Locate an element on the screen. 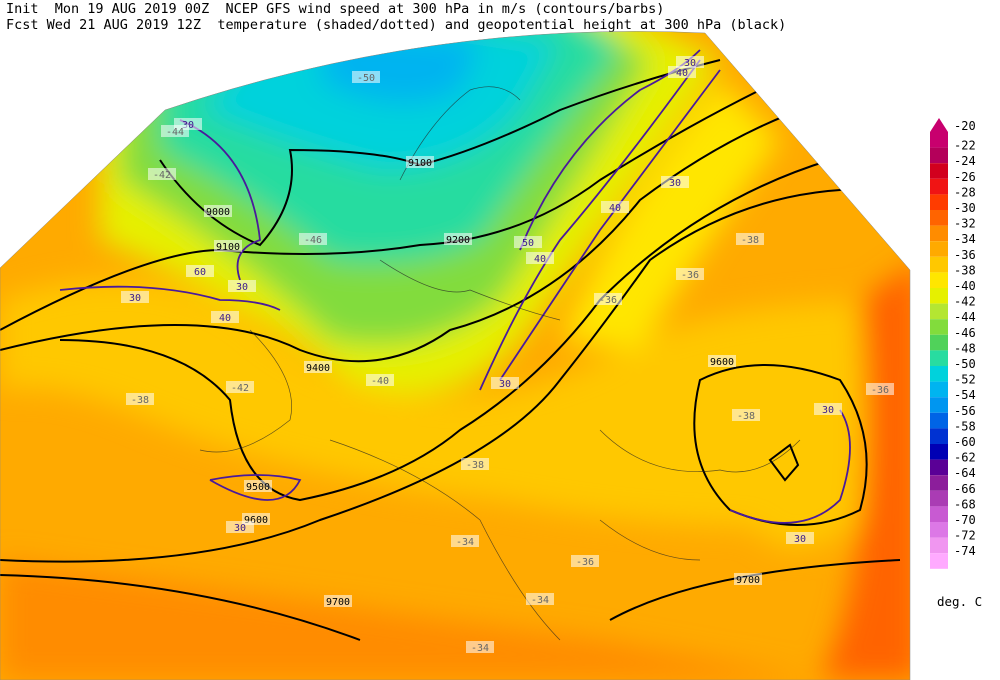 Image resolution: width=1000 pixels, height=680 pixels. init-time: Init Mon 19 AUG 2019 00Z is located at coordinates (108, 9).